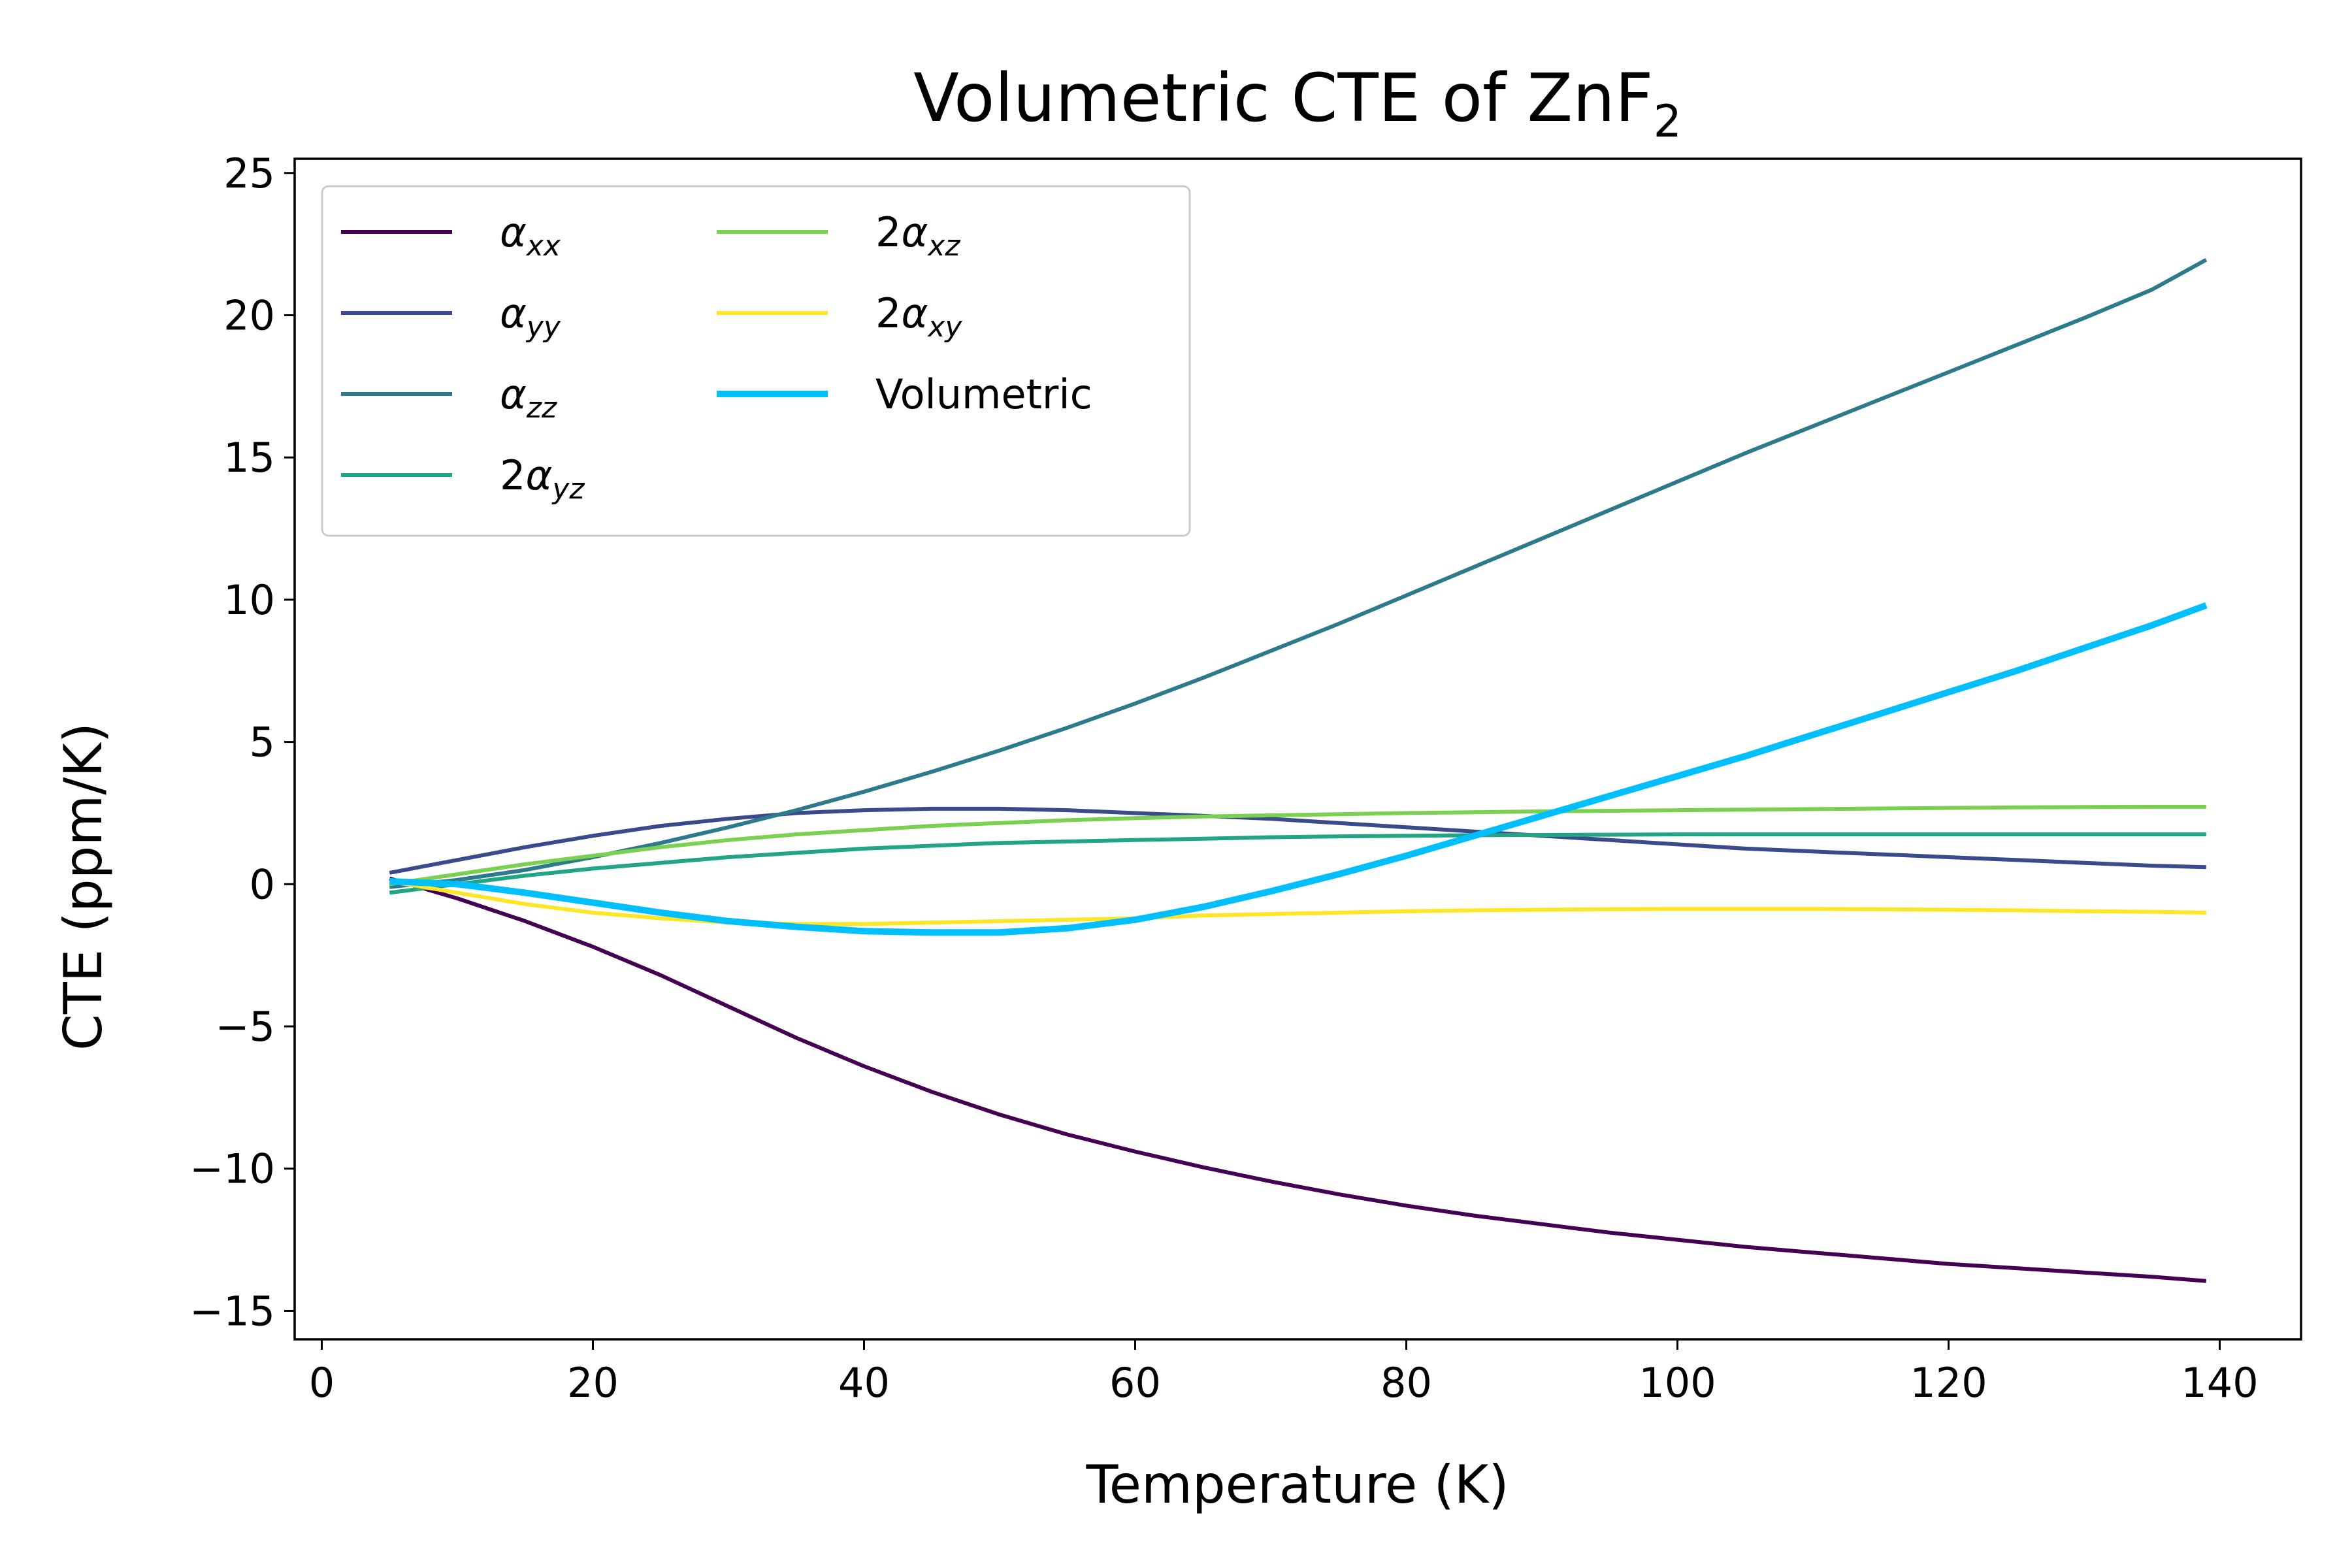 Image resolution: width=2352 pixels, height=1568 pixels. I want to click on legend: αxx αyy αzz 2αyz 2αxz 2αxy Volumetric, so click(756, 361).